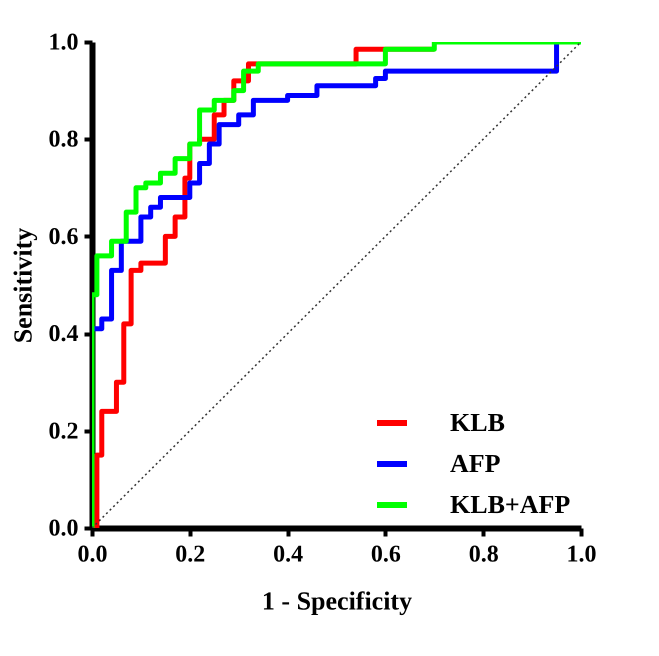 This screenshot has width=659, height=656. I want to click on legend-label: AFP, so click(475, 463).